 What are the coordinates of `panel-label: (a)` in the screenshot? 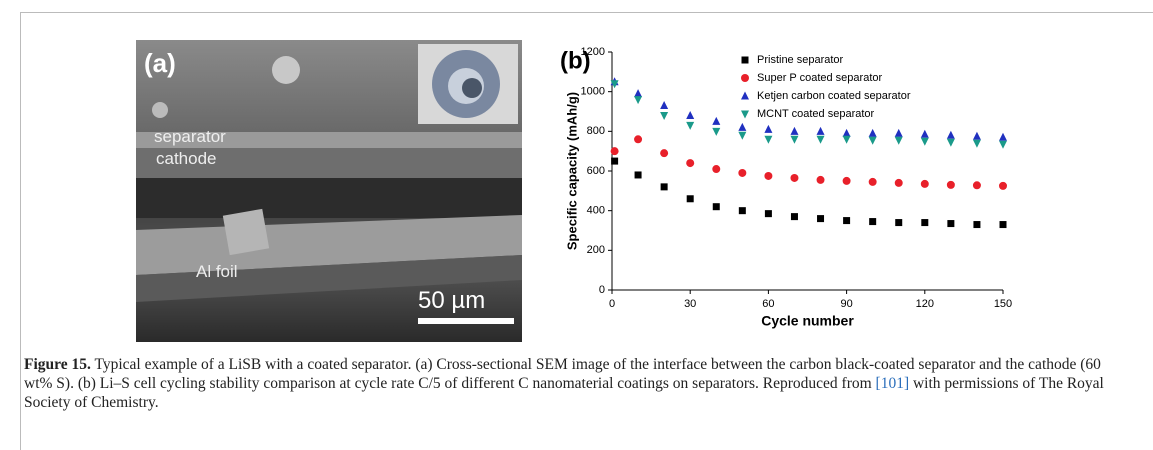 It's located at (160, 63).